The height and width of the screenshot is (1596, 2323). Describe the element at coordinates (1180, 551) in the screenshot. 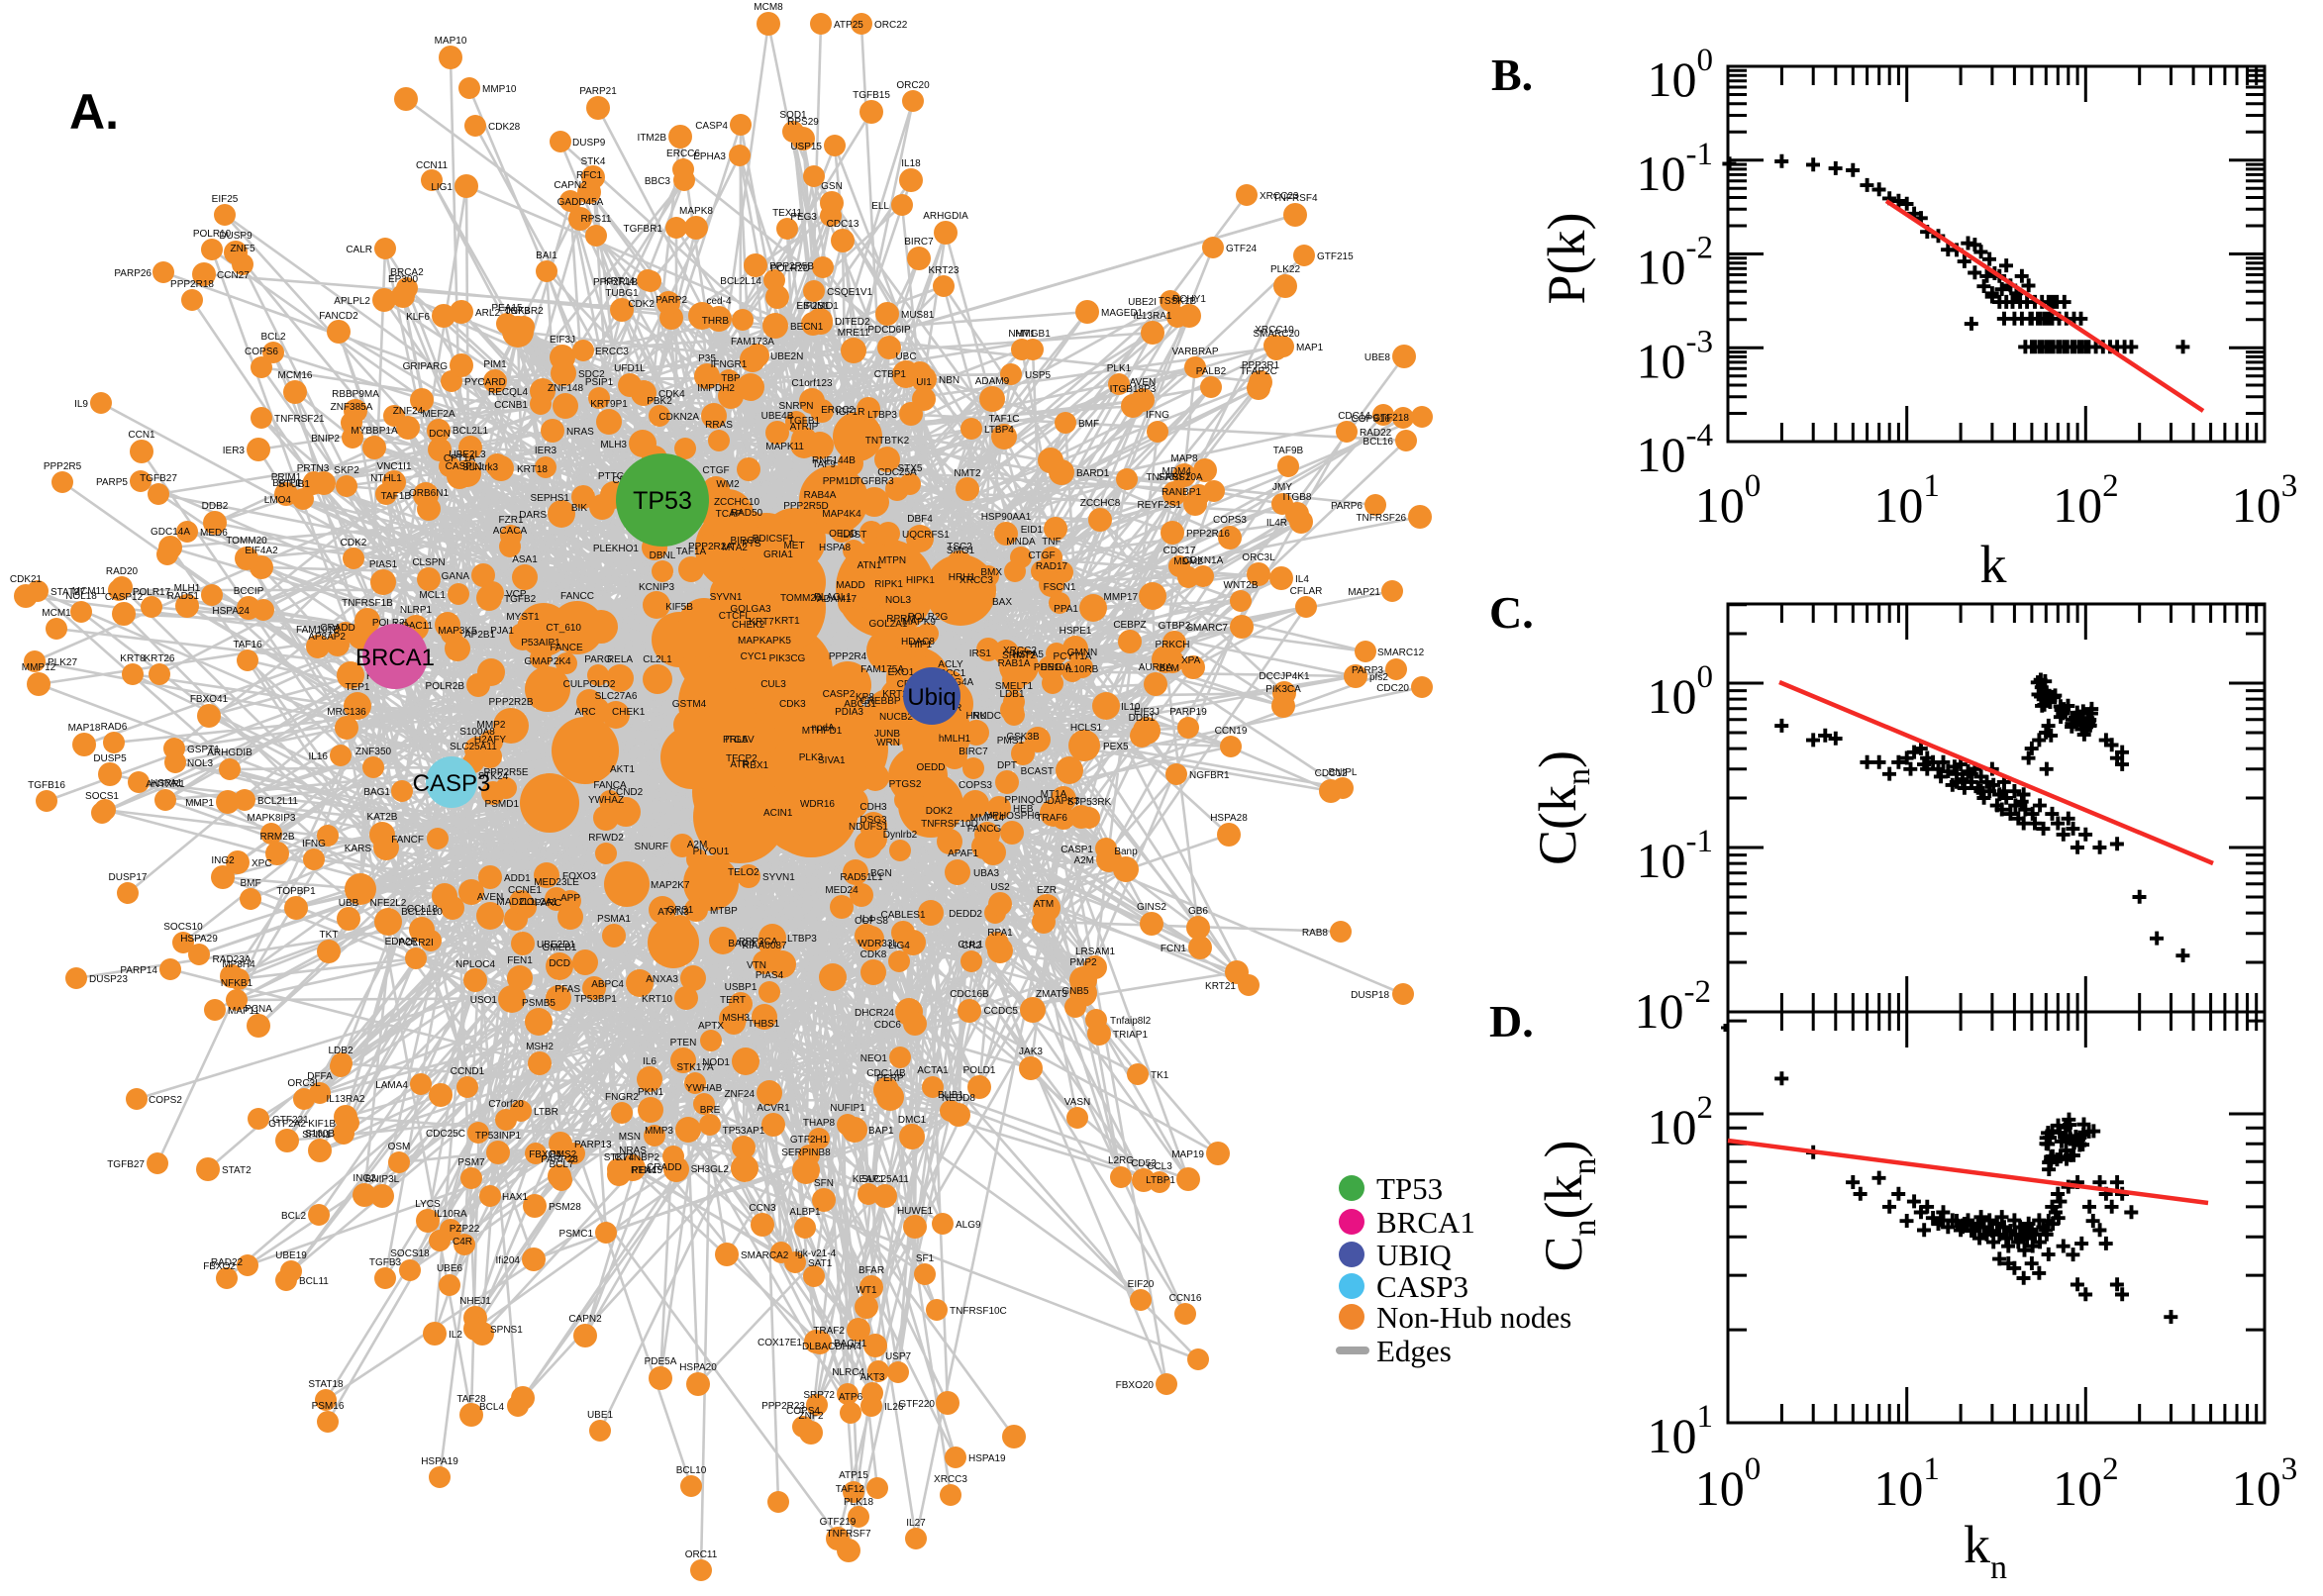

I see `svg-text: CDC17` at that location.